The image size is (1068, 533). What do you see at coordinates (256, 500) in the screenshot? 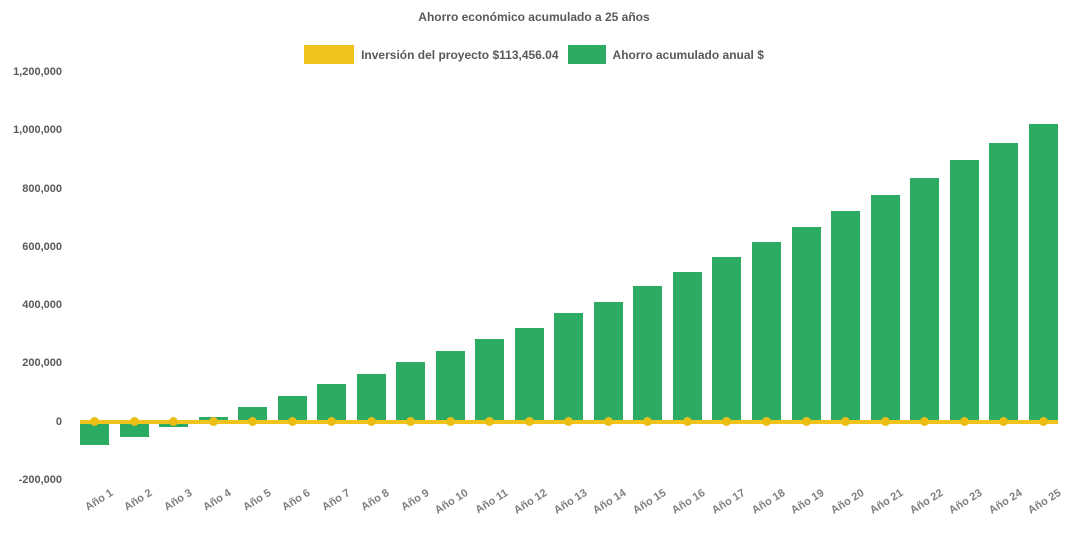
I see `x-axis-label-ano-5: Año 5` at bounding box center [256, 500].